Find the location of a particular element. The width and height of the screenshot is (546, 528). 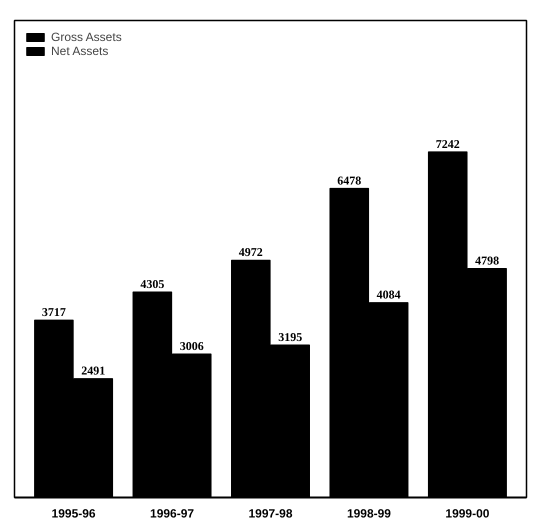

data-label: 4798 is located at coordinates (487, 260).